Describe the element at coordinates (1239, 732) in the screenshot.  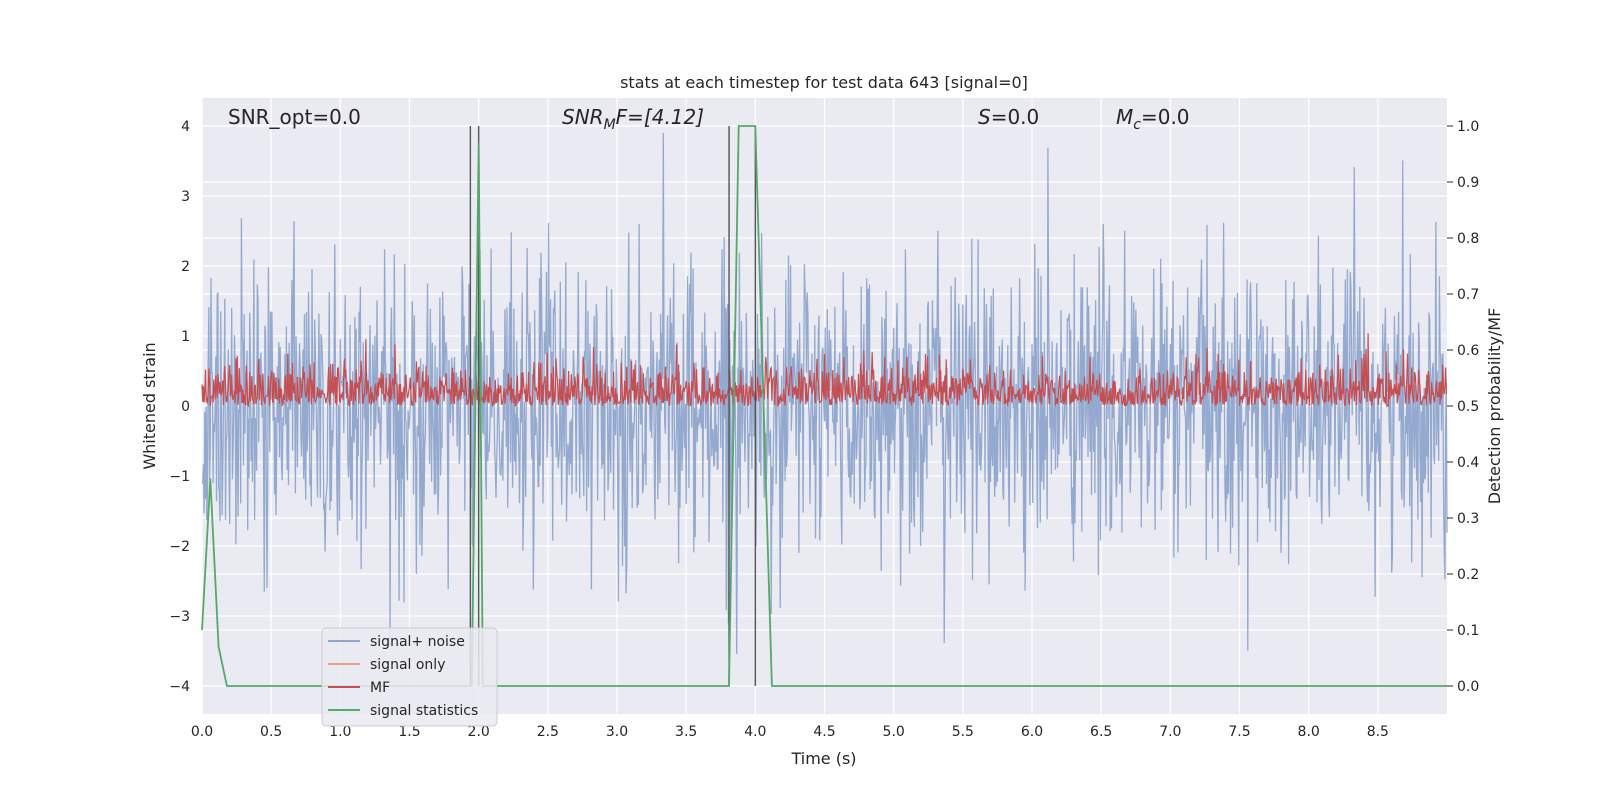
I see `x-tick-label: 7.5` at that location.